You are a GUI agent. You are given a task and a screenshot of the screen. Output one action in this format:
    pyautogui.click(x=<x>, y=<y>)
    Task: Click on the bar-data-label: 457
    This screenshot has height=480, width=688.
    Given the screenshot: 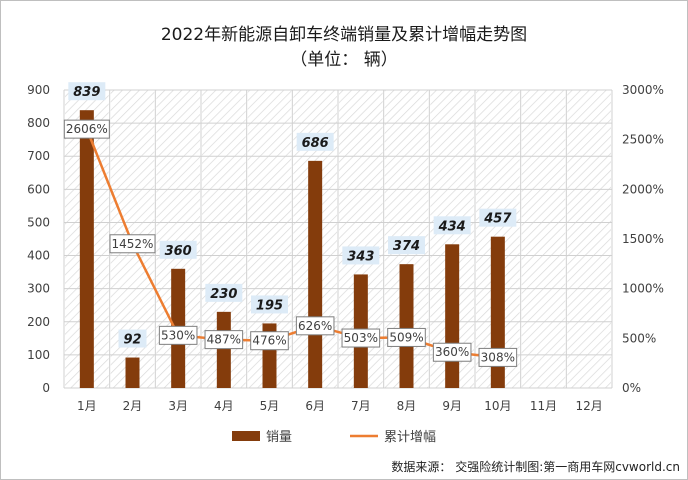 What is the action you would take?
    pyautogui.click(x=497, y=219)
    